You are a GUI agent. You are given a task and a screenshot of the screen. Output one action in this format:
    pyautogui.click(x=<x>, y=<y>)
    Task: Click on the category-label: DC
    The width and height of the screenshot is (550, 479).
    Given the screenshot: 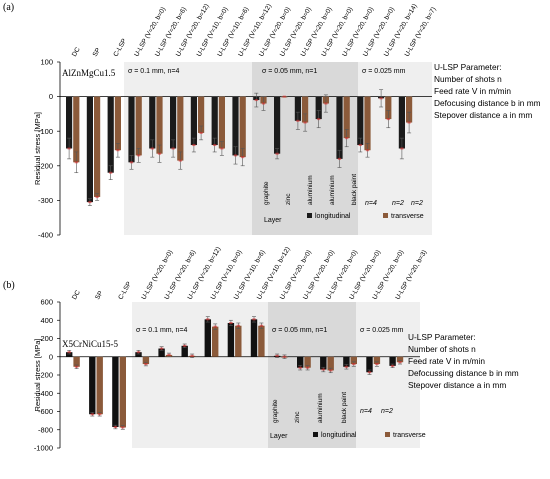 What is the action you would take?
    pyautogui.click(x=76, y=52)
    